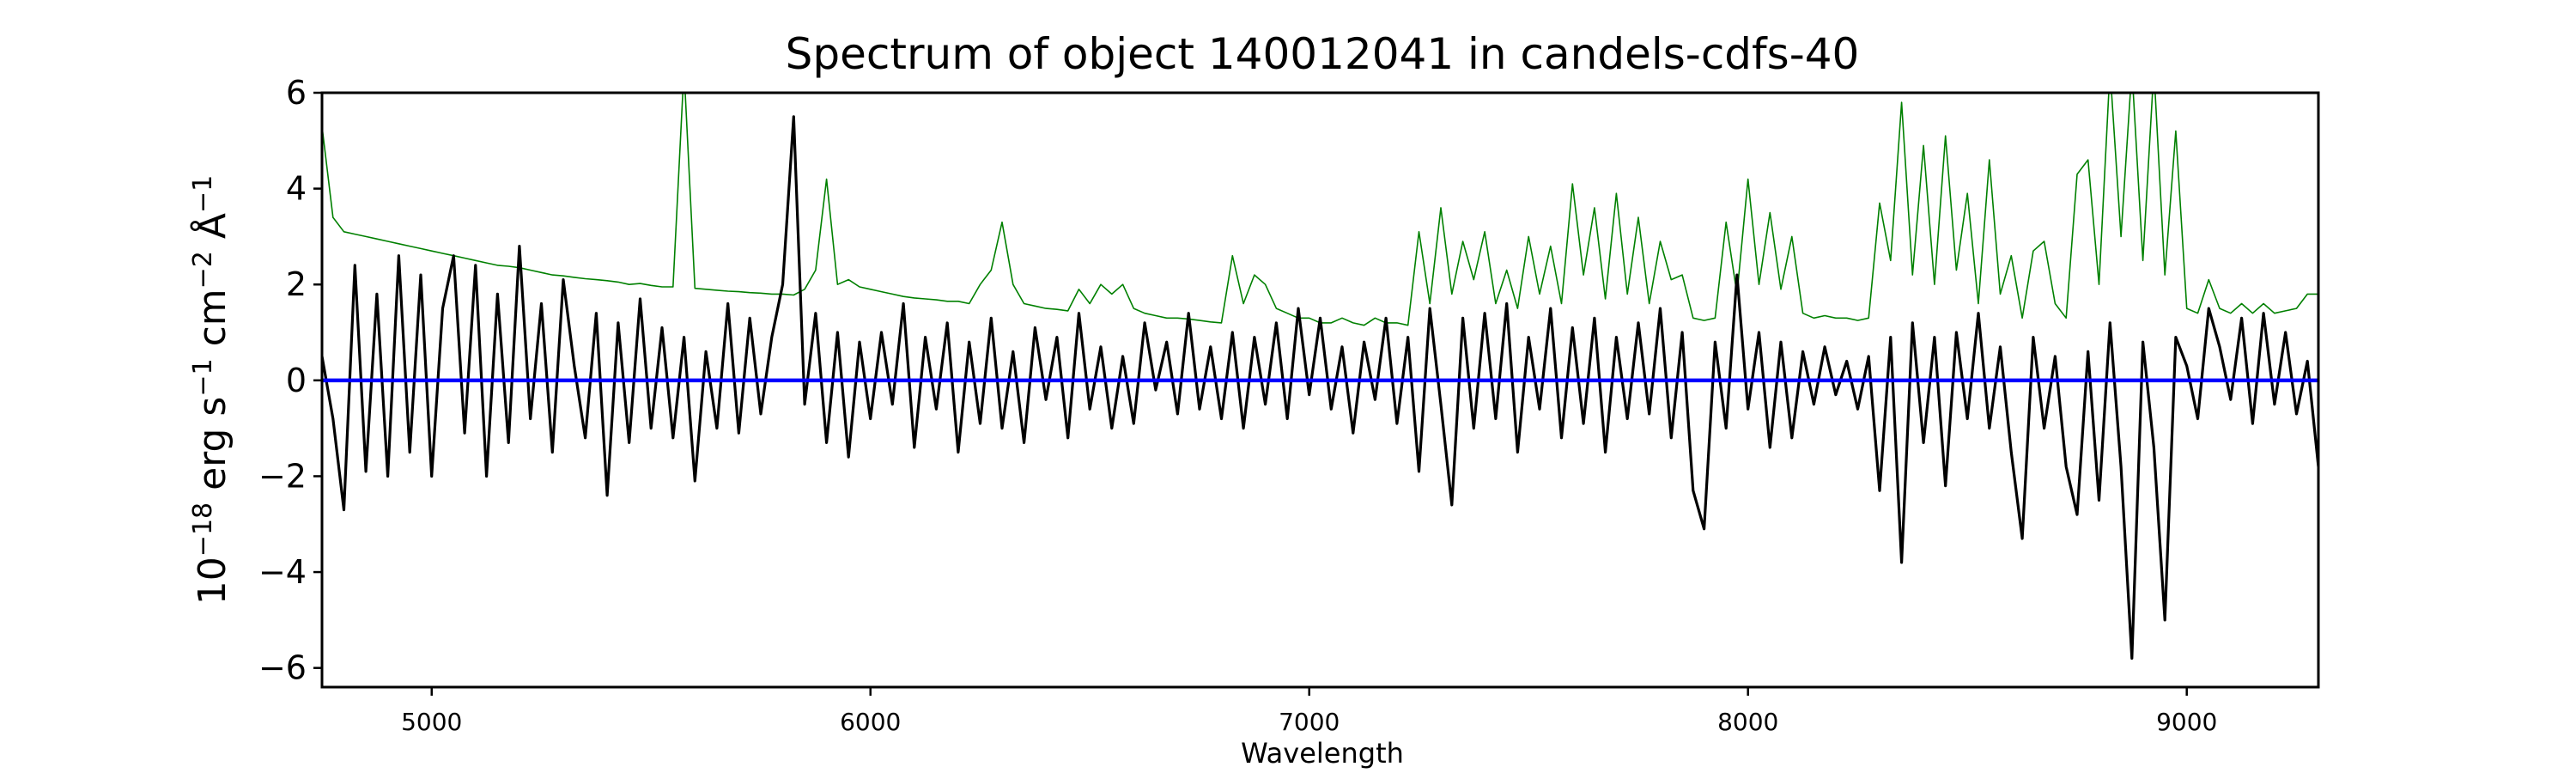 This screenshot has height=773, width=2576. I want to click on ylabel-exp3: −1, so click(203, 194).